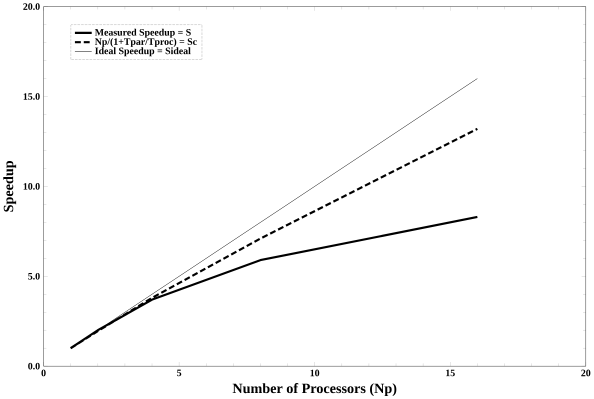 The height and width of the screenshot is (399, 594). What do you see at coordinates (34, 276) in the screenshot?
I see `y-tick-label: 5.0` at bounding box center [34, 276].